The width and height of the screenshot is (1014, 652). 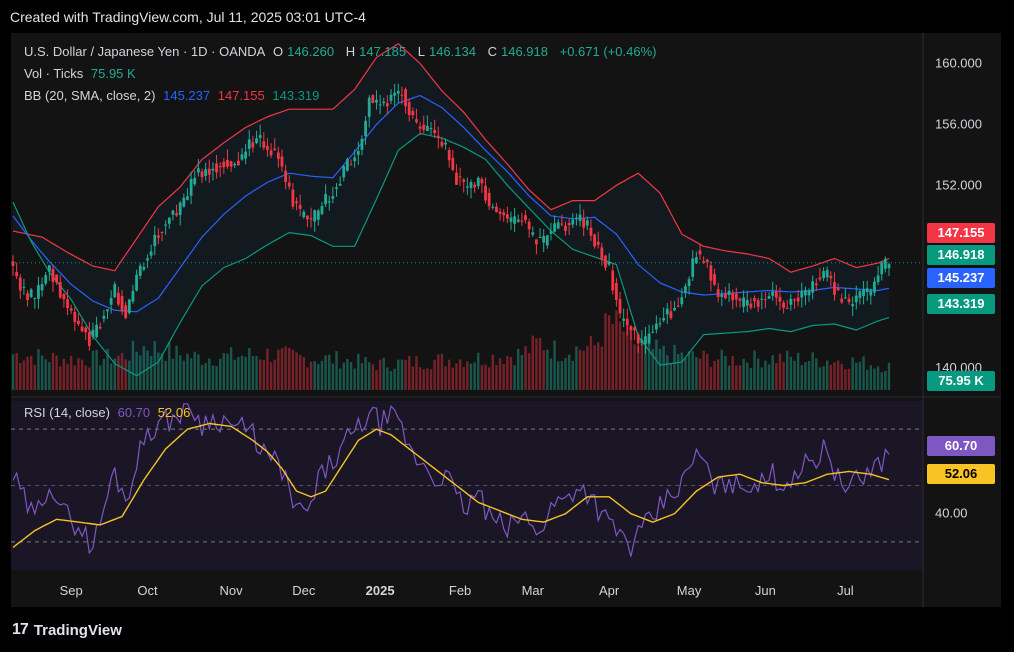 I want to click on rsi-ma-value: 52.06, so click(x=174, y=412).